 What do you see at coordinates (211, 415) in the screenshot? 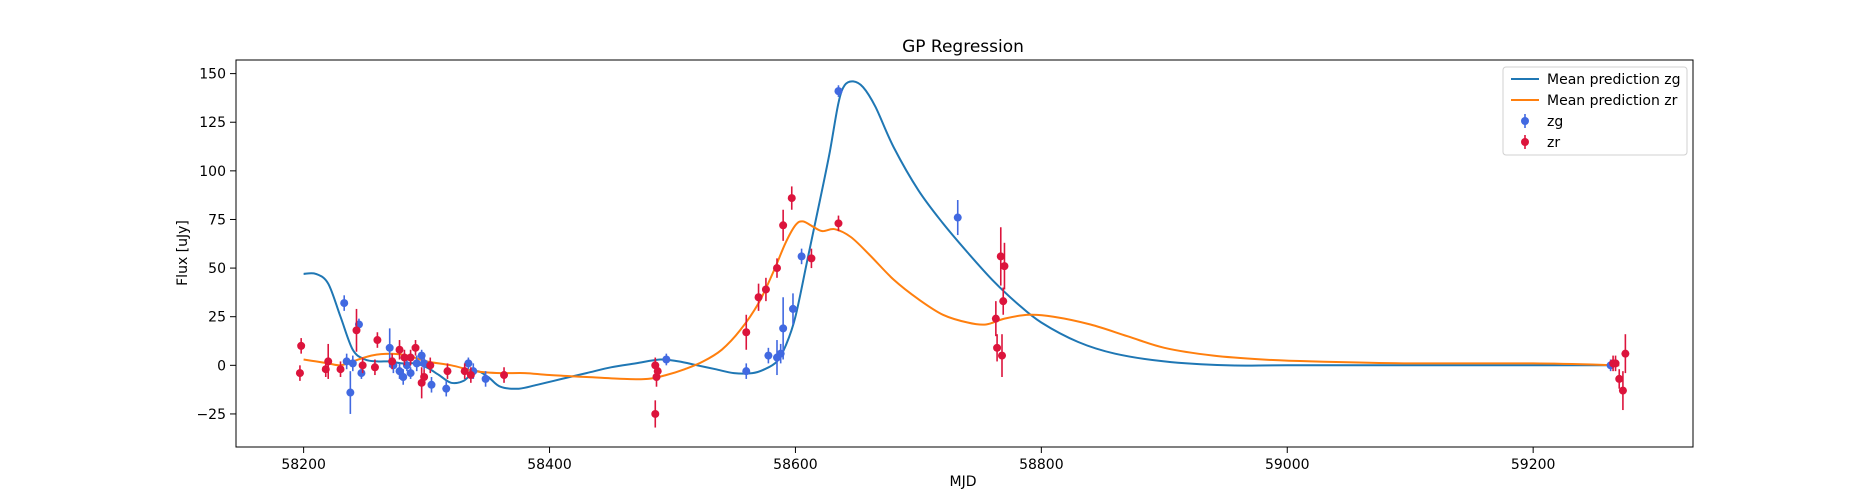
I see `y-tick-label: −25` at bounding box center [211, 415].